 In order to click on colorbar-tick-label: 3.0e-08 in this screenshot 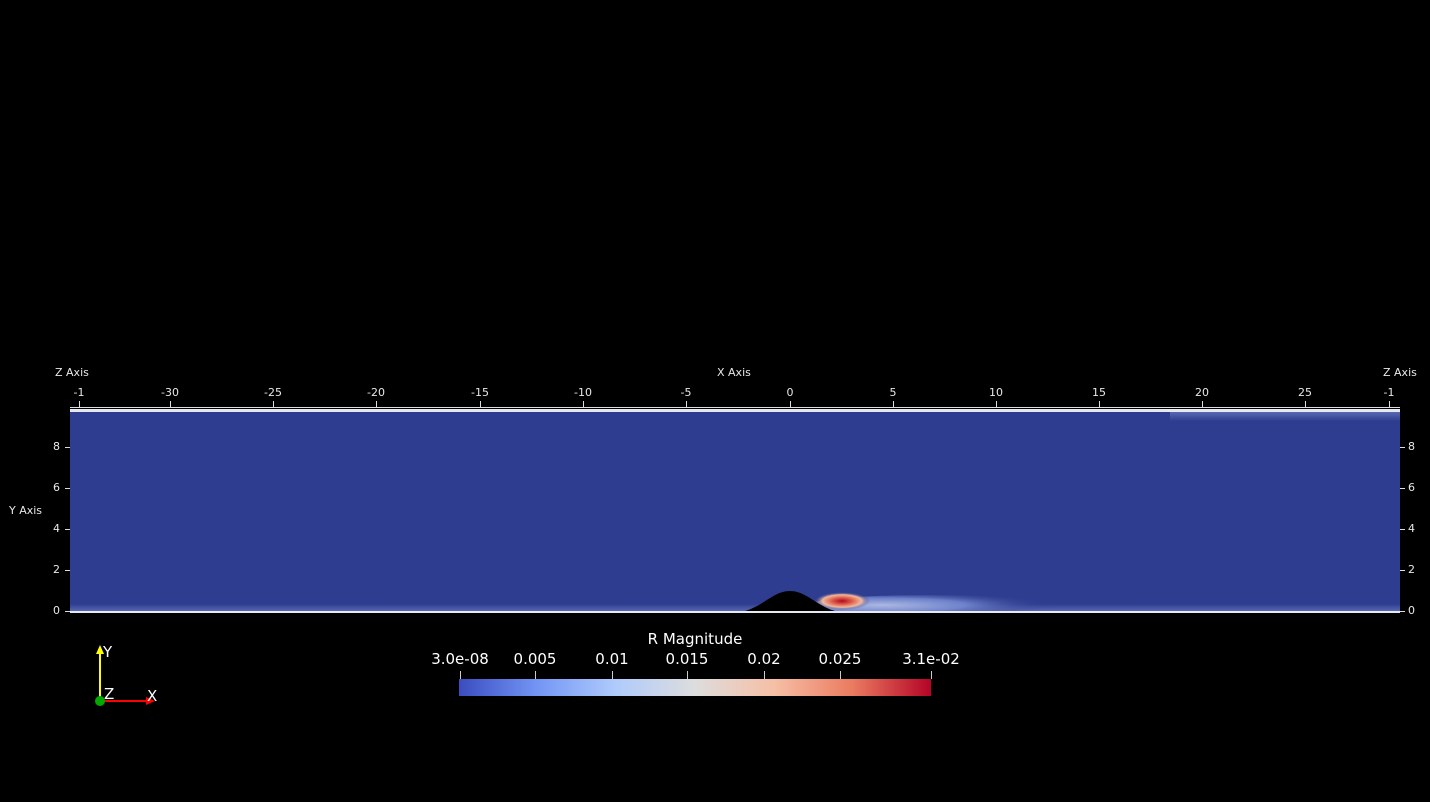, I will do `click(460, 659)`.